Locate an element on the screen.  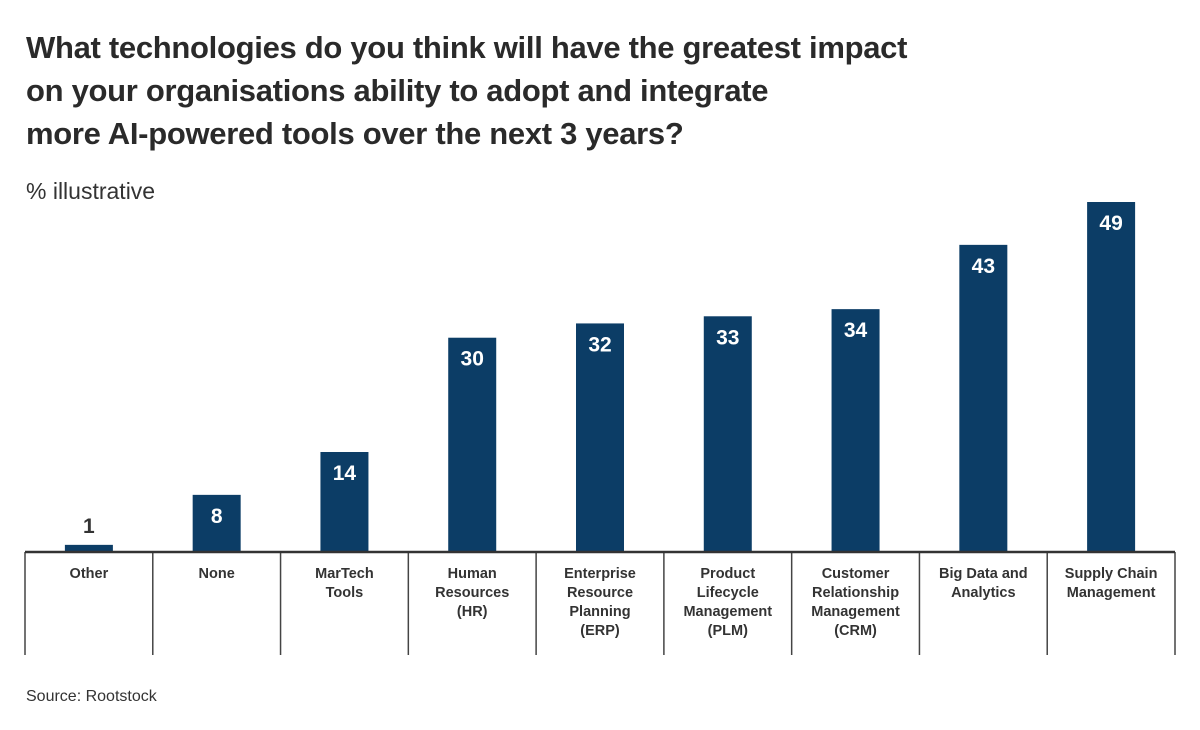
data-label: 43 is located at coordinates (983, 266).